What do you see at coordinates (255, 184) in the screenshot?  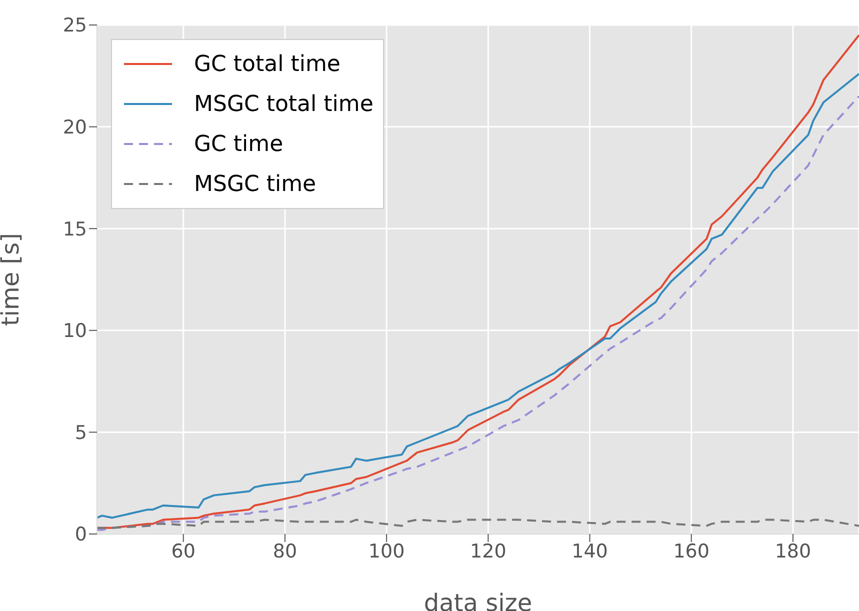 I see `legend-label: MSGC time` at bounding box center [255, 184].